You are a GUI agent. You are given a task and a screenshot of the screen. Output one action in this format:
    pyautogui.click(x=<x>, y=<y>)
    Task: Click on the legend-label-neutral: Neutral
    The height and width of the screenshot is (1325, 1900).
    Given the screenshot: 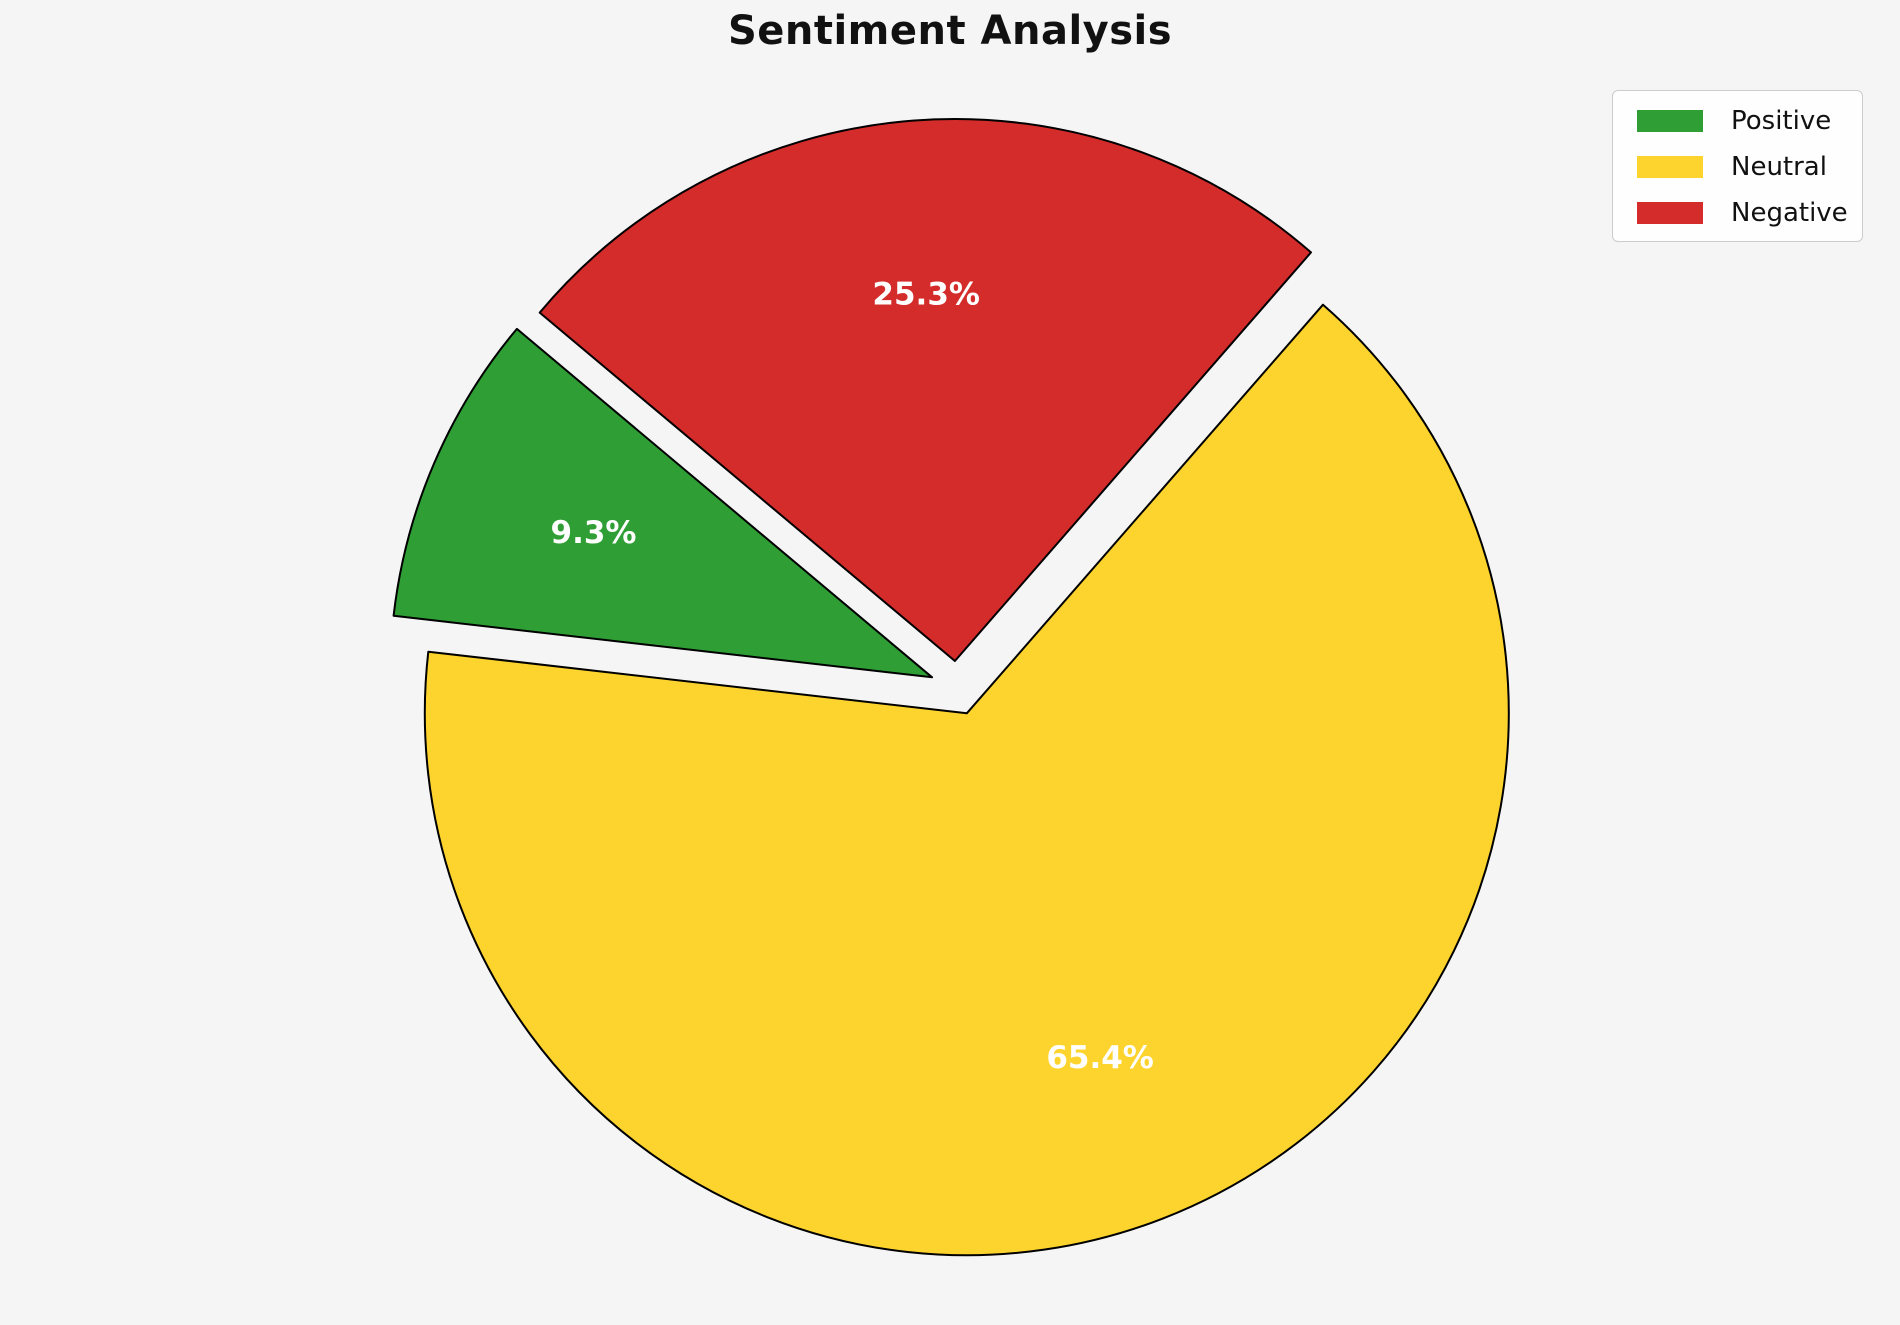 What is the action you would take?
    pyautogui.click(x=1779, y=167)
    